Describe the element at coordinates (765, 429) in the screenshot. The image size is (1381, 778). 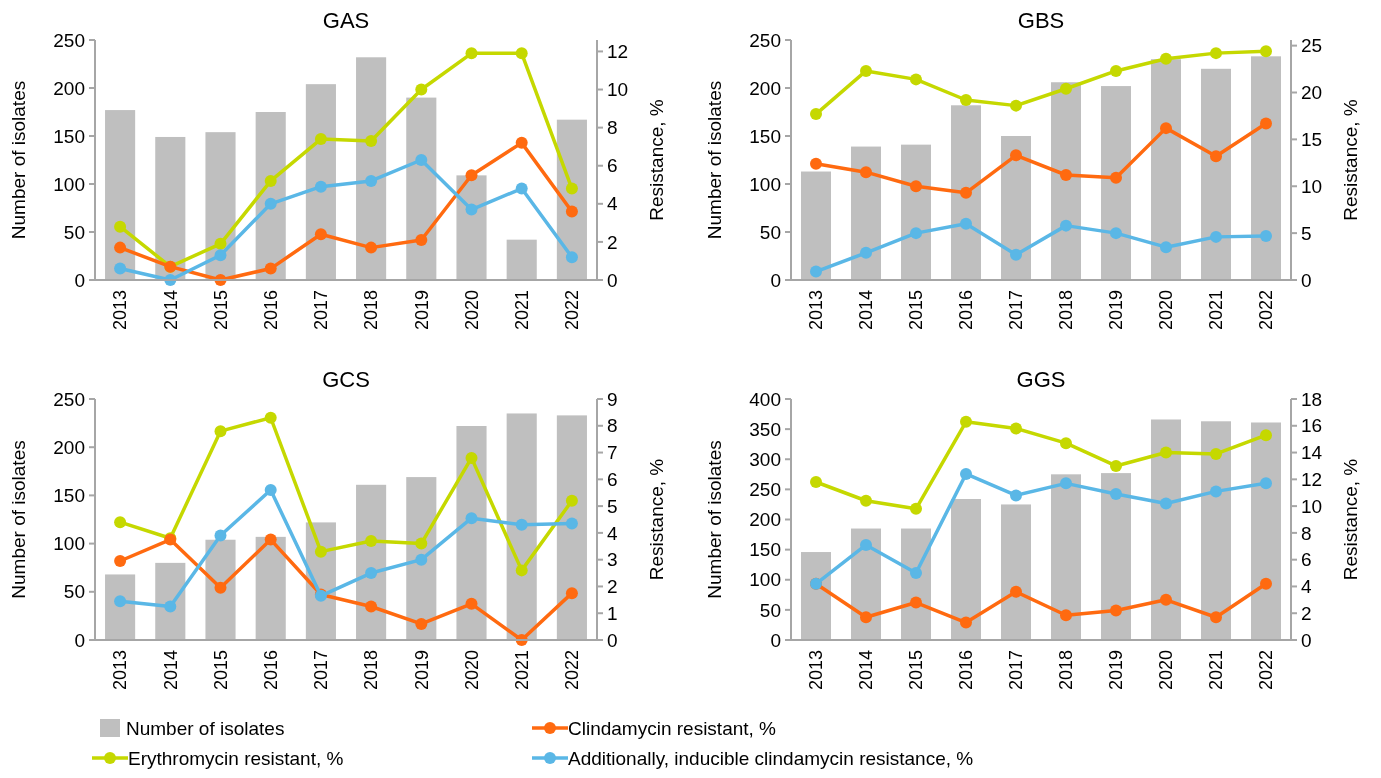
I see `y-tick-label: 350` at that location.